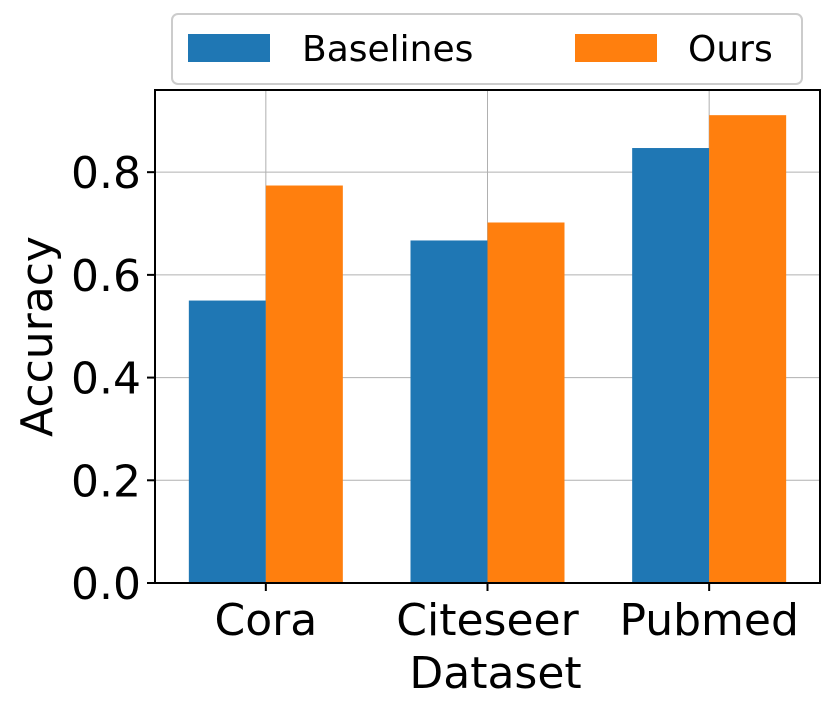 This screenshot has height=710, width=831. Describe the element at coordinates (526, 402) in the screenshot. I see `bar-ours-citeseer` at that location.